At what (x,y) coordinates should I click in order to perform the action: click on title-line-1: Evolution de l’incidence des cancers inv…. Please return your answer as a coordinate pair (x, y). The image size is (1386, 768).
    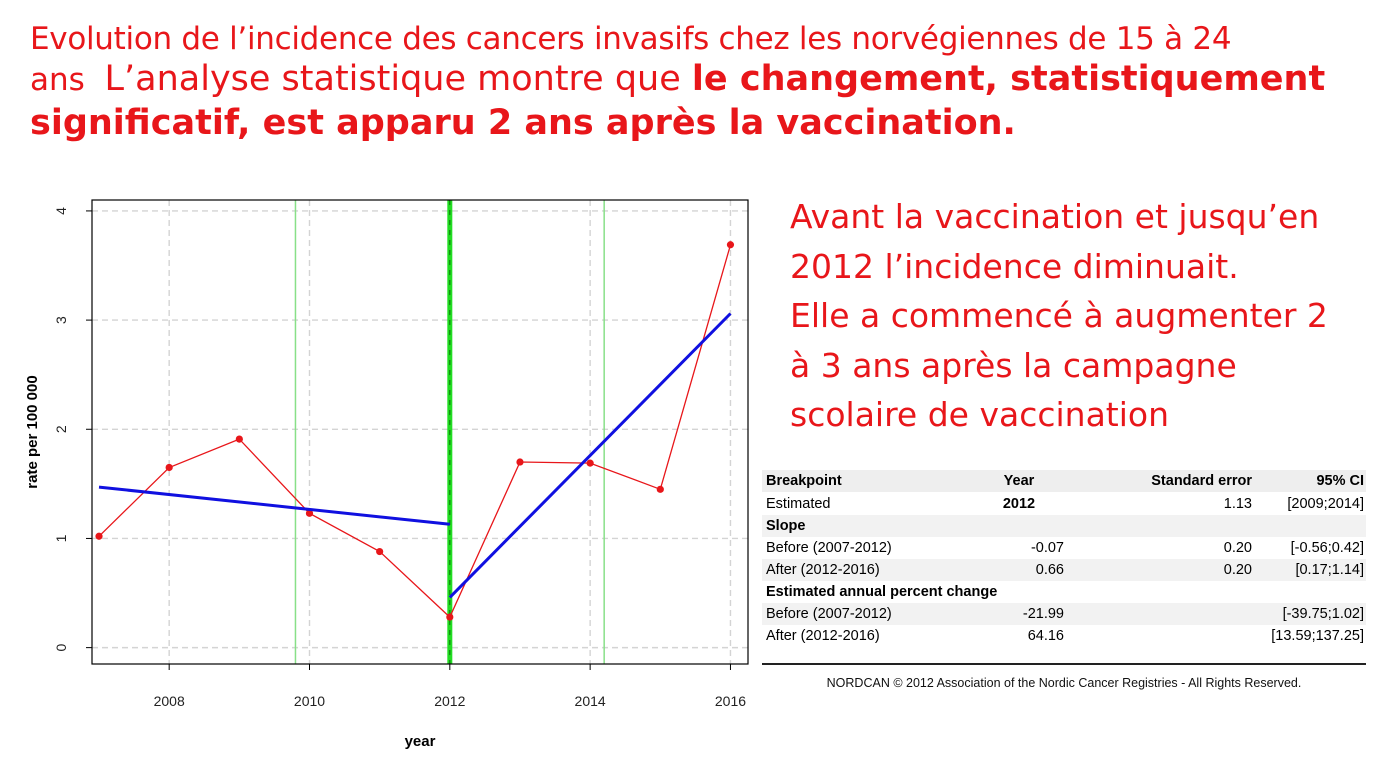
    Looking at the image, I should click on (631, 39).